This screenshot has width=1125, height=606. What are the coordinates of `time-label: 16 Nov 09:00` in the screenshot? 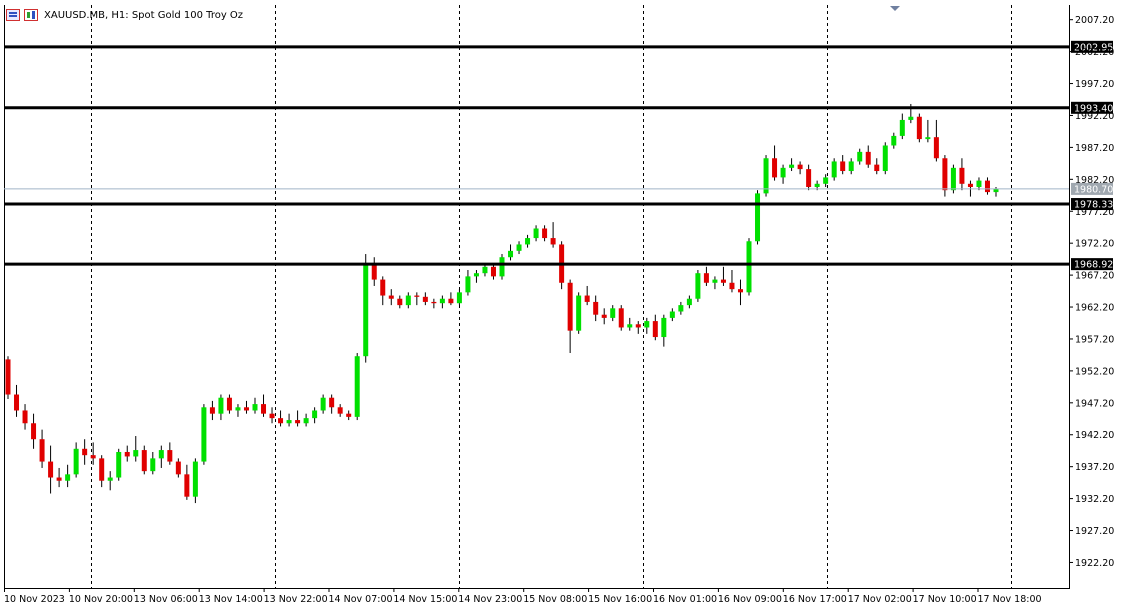 It's located at (750, 599).